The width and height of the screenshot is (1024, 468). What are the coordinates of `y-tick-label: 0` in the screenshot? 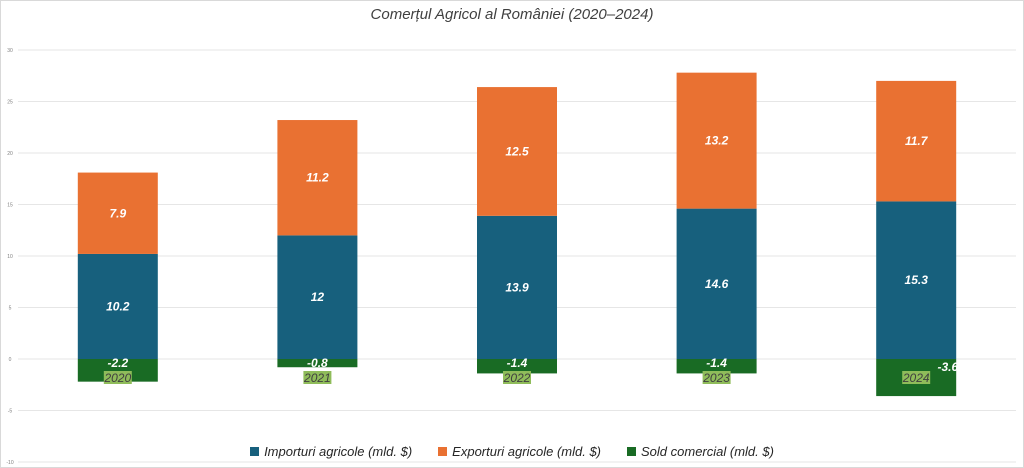 It's located at (10, 360).